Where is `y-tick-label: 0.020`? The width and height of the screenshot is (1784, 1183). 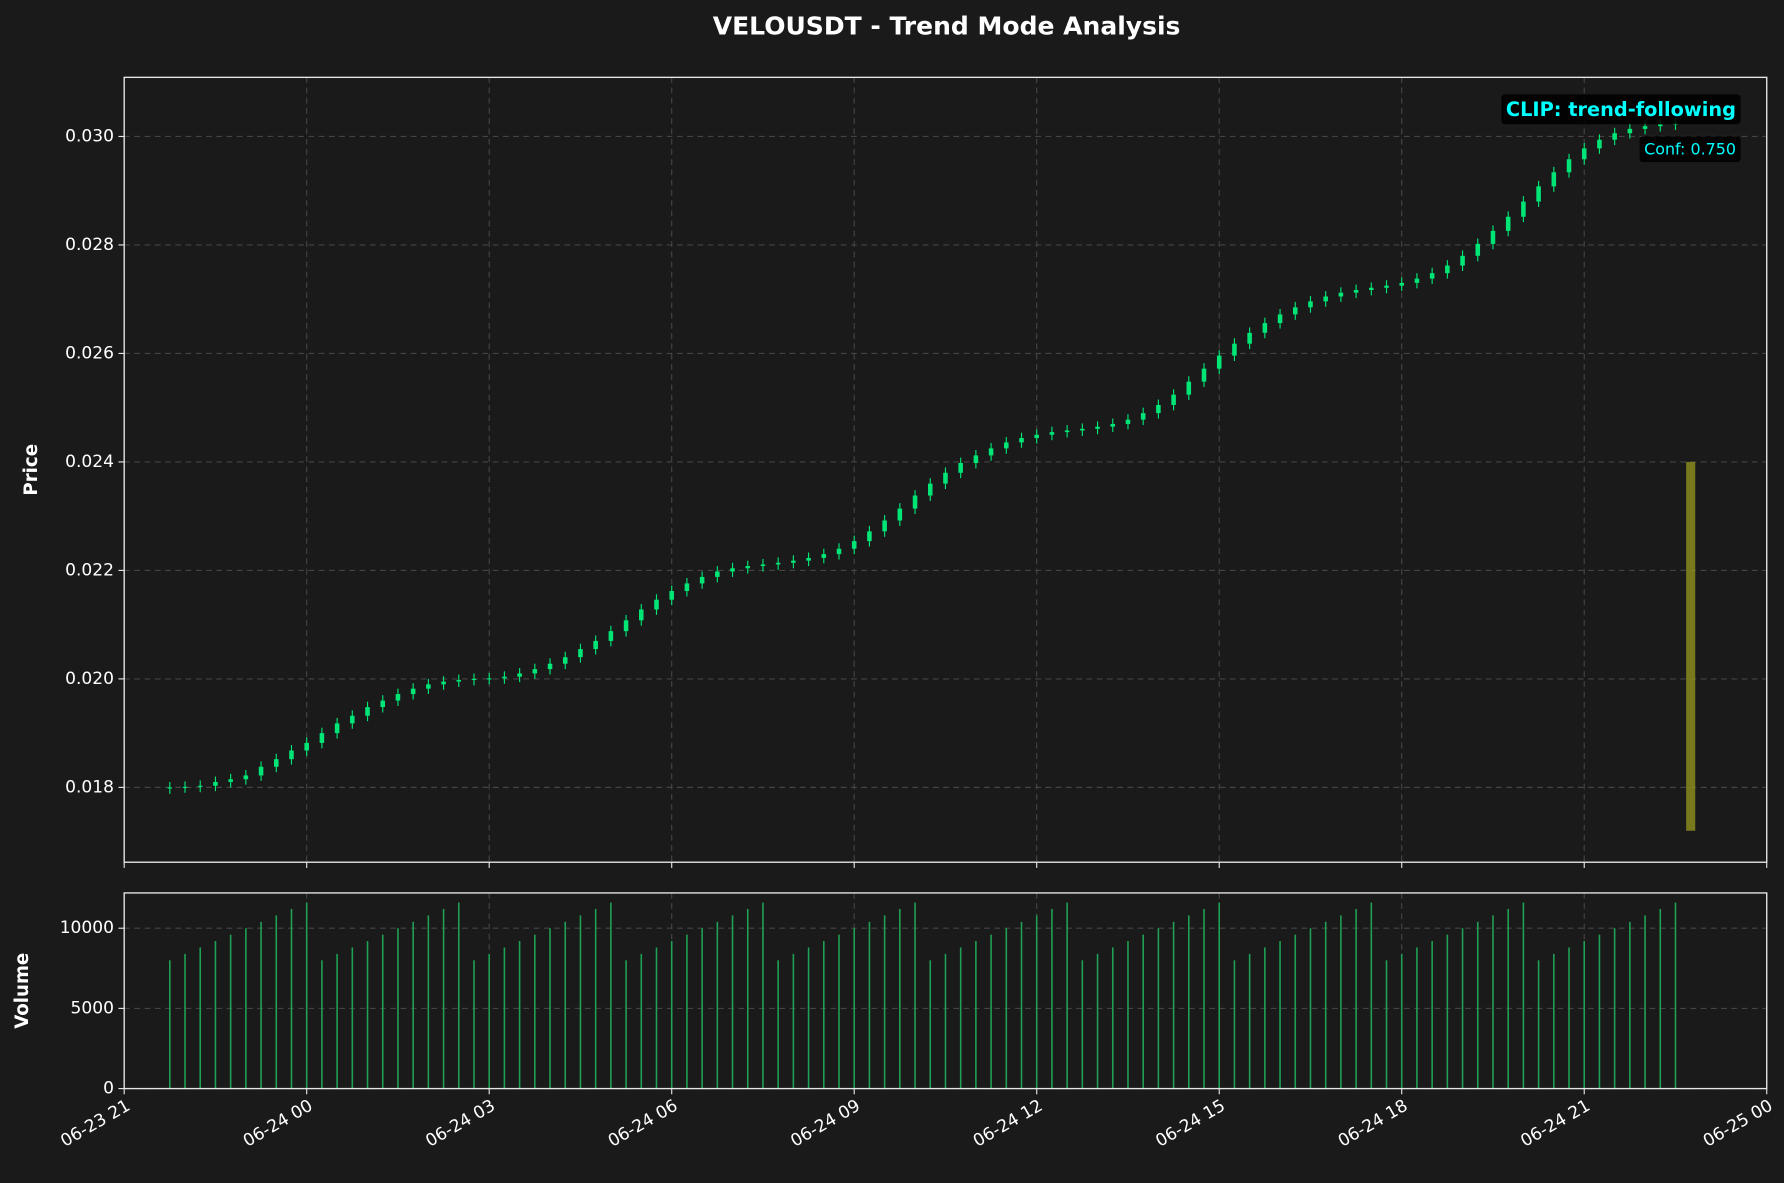
y-tick-label: 0.020 is located at coordinates (89, 679).